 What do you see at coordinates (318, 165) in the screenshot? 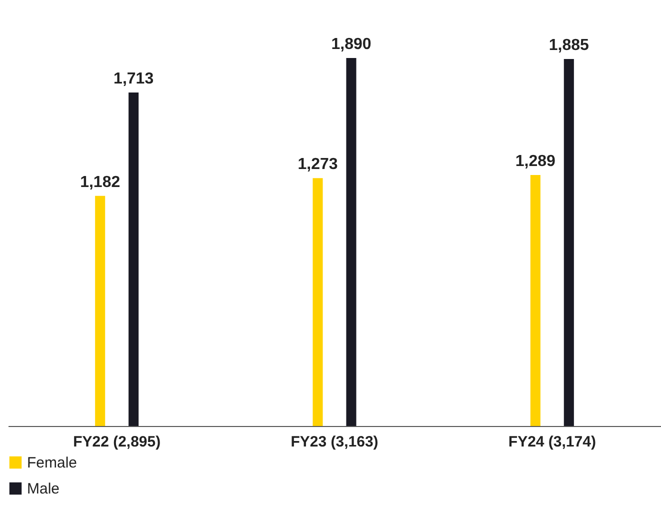
I see `data-label: 1,273` at bounding box center [318, 165].